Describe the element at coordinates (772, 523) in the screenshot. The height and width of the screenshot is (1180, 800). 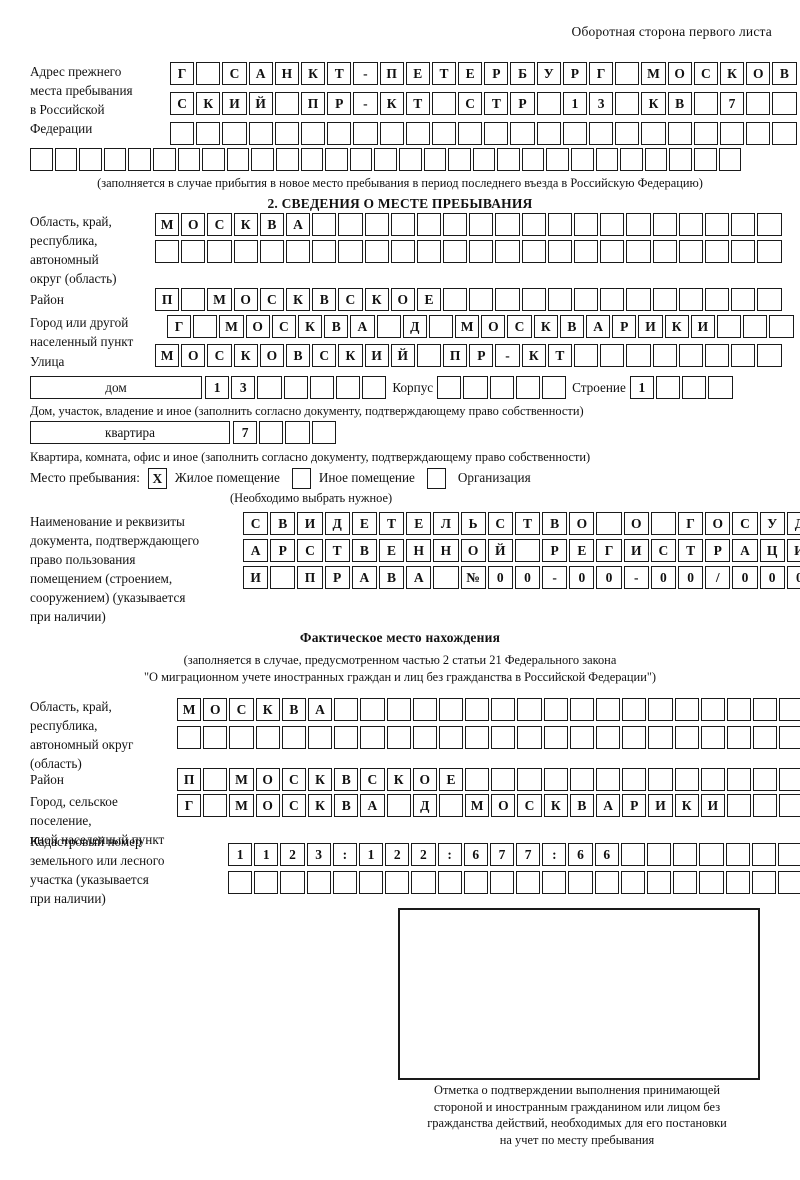
I see `char-cell: У` at that location.